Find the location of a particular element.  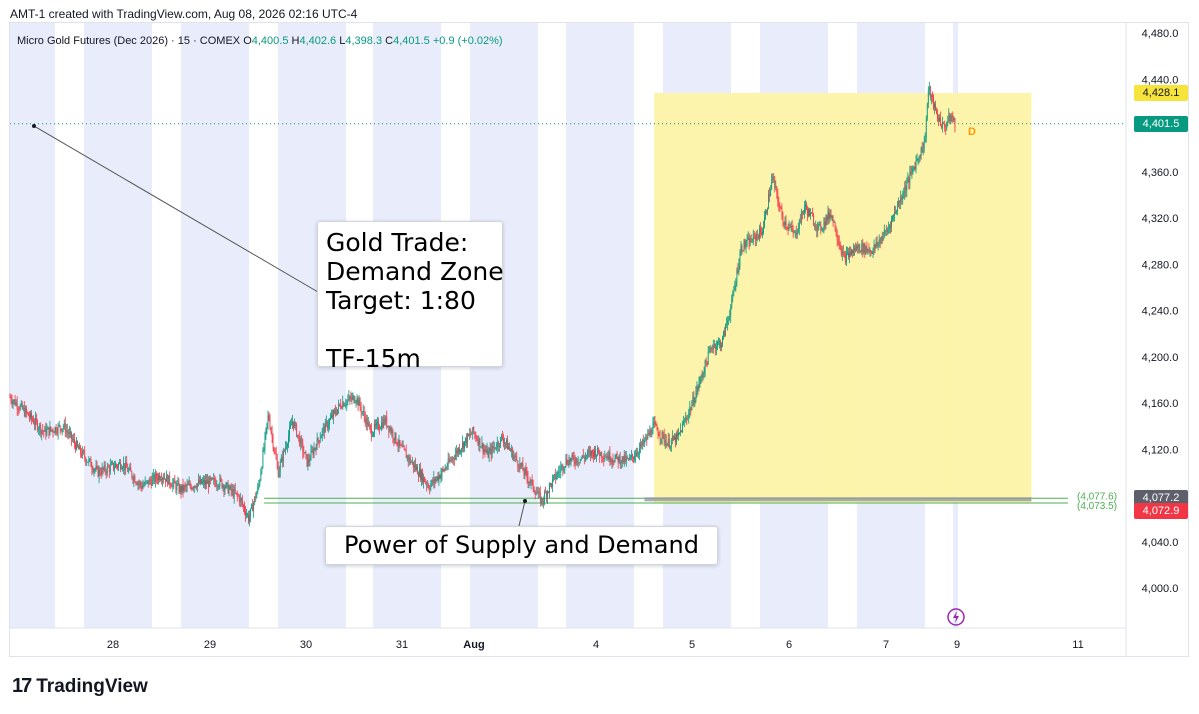

y-tick-label: 4,160.0 is located at coordinates (1160, 404).